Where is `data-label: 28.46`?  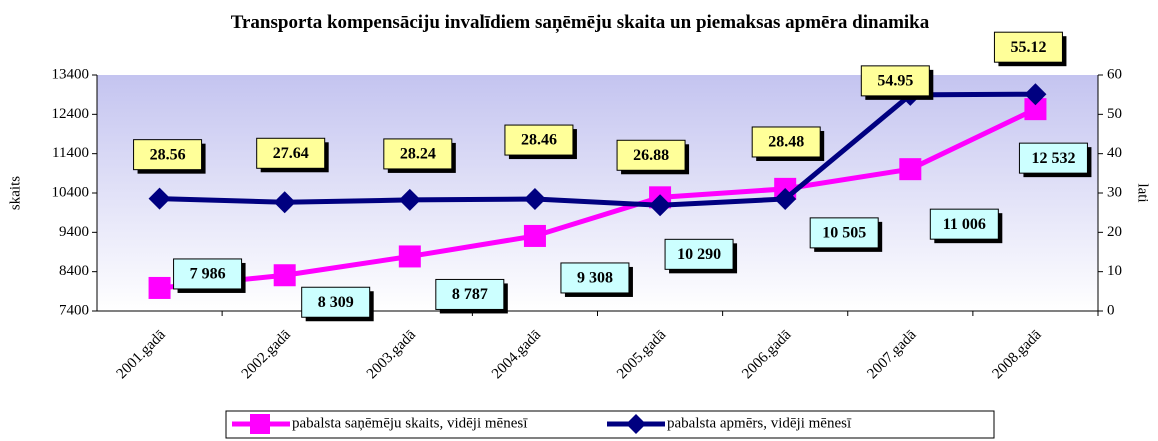 data-label: 28.46 is located at coordinates (539, 140).